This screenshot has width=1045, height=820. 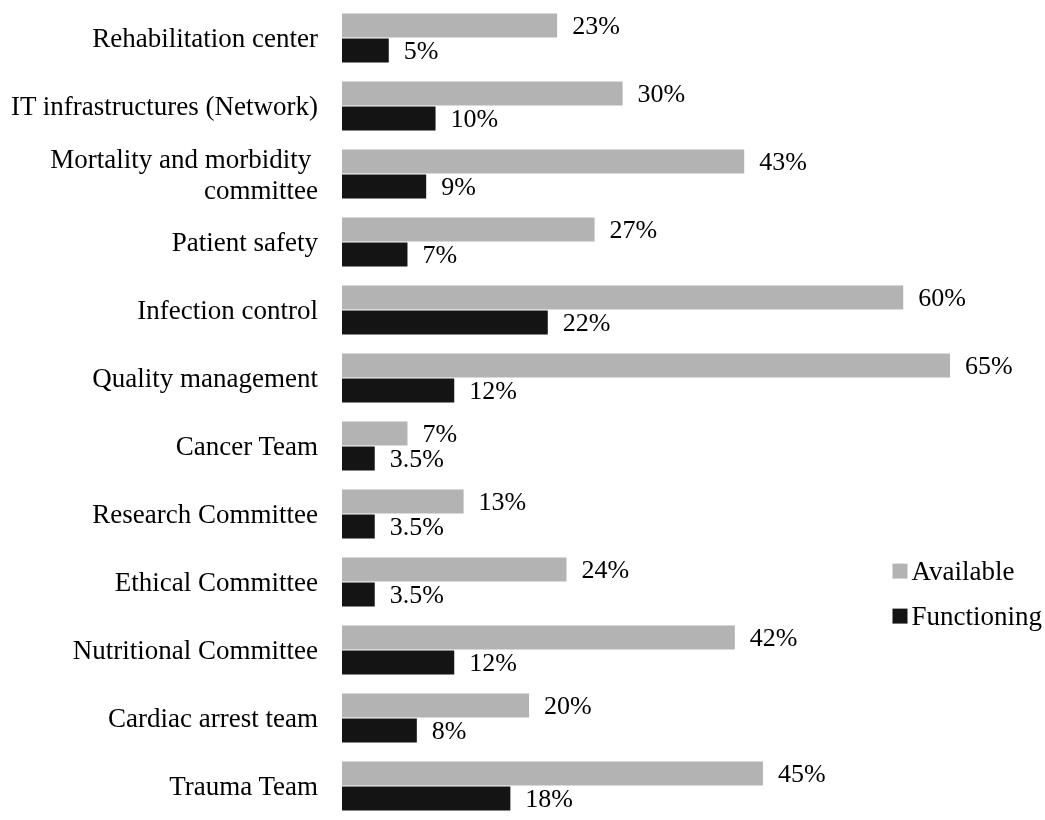 I want to click on data-label: 5%, so click(x=421, y=50).